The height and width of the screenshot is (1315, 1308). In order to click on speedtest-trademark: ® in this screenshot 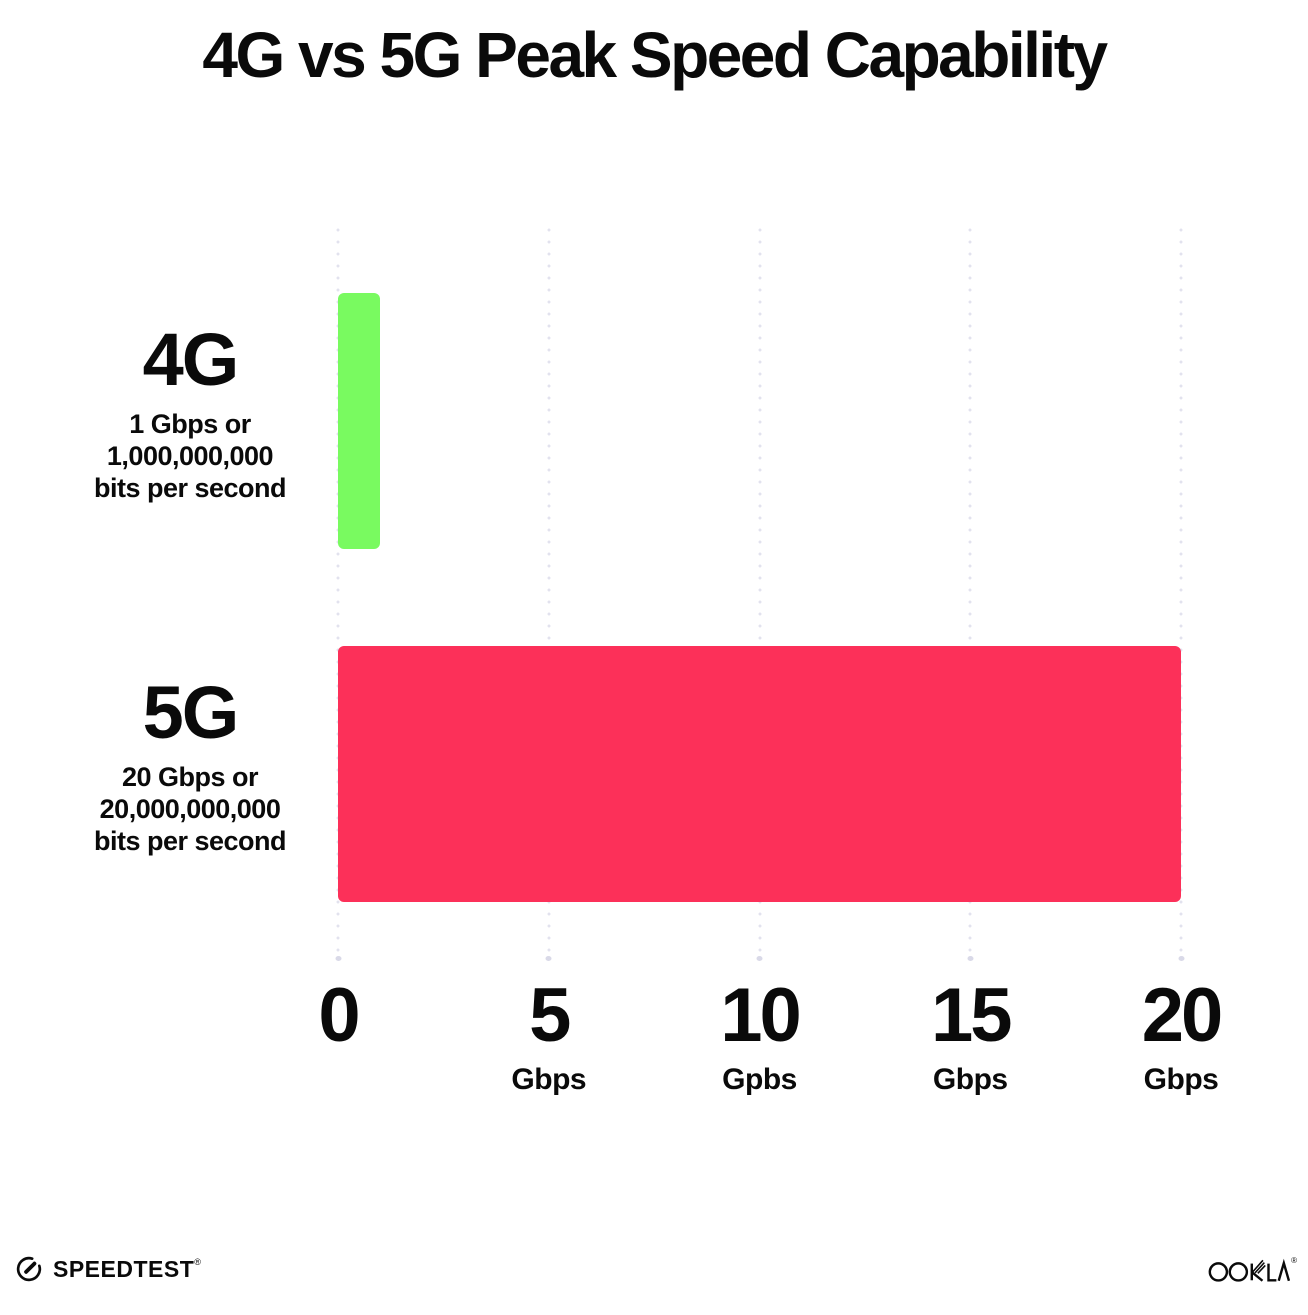, I will do `click(198, 1261)`.